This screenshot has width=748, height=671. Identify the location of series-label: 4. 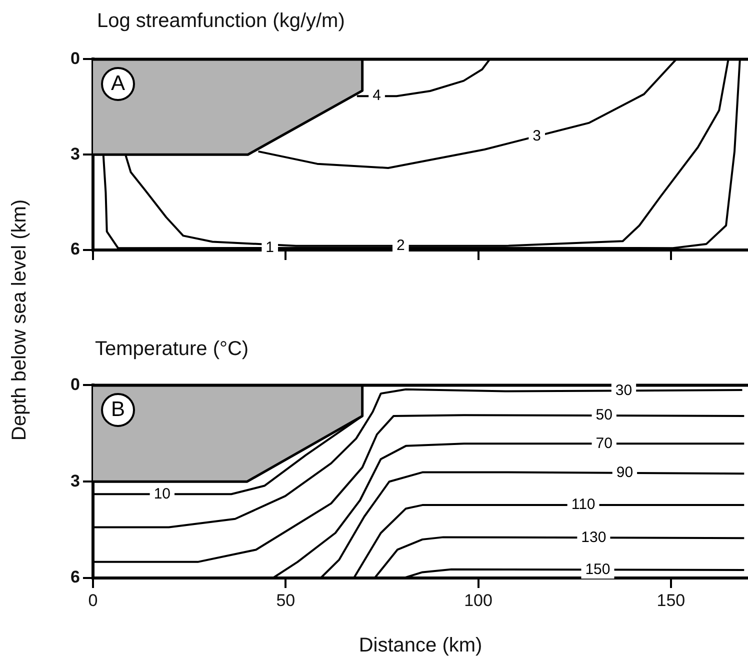
(376, 95).